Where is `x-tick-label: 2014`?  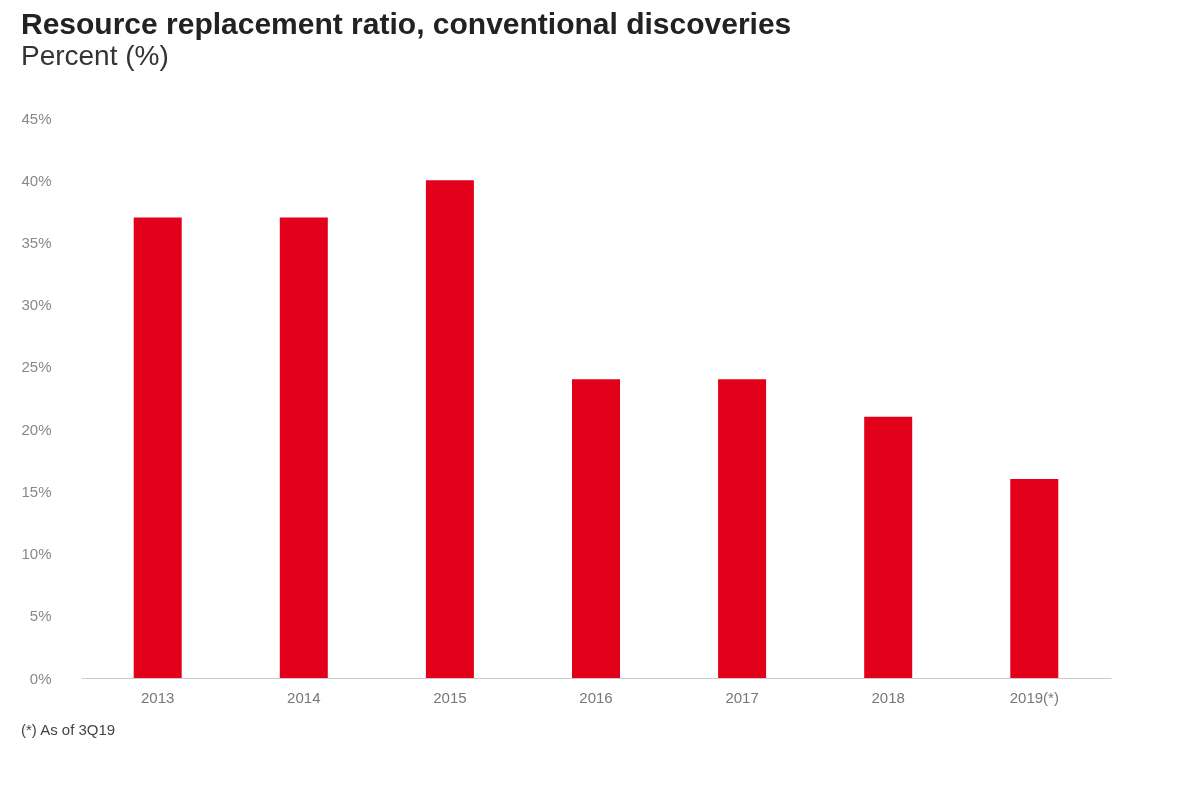 x-tick-label: 2014 is located at coordinates (304, 697).